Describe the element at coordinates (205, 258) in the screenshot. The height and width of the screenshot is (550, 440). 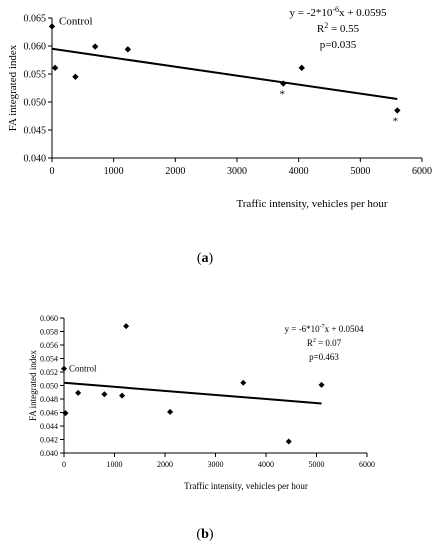
I see `panel-label: (a)` at that location.